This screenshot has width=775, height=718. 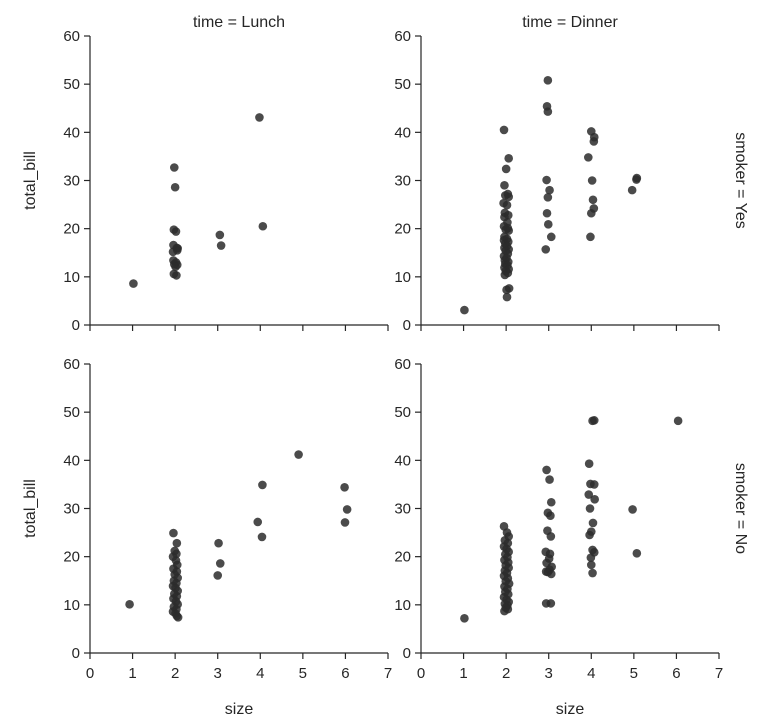 I want to click on y-tick-label: 30, so click(x=402, y=509).